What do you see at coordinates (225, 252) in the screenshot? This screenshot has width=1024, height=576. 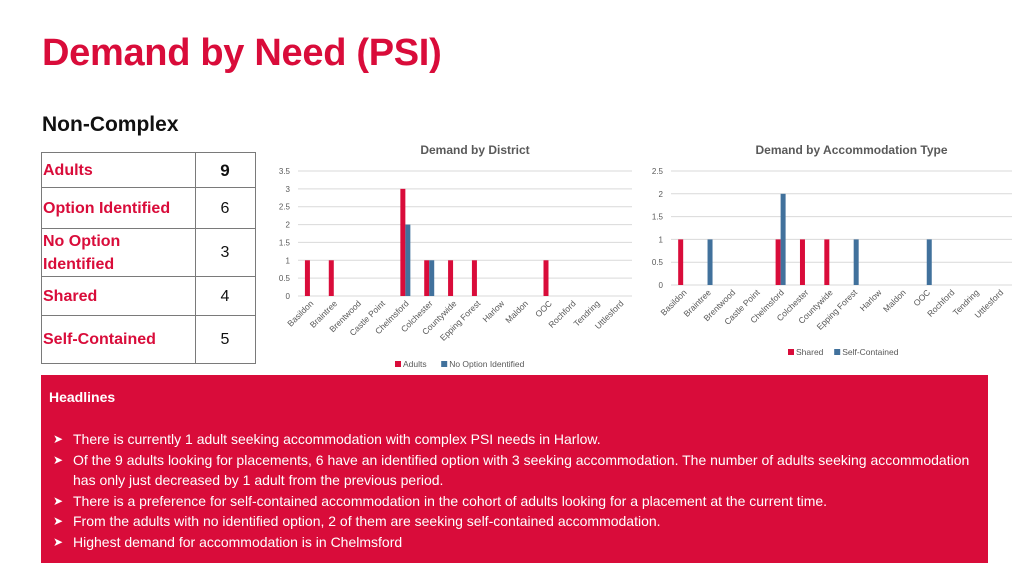 I see `no-option-identified-value: 3` at bounding box center [225, 252].